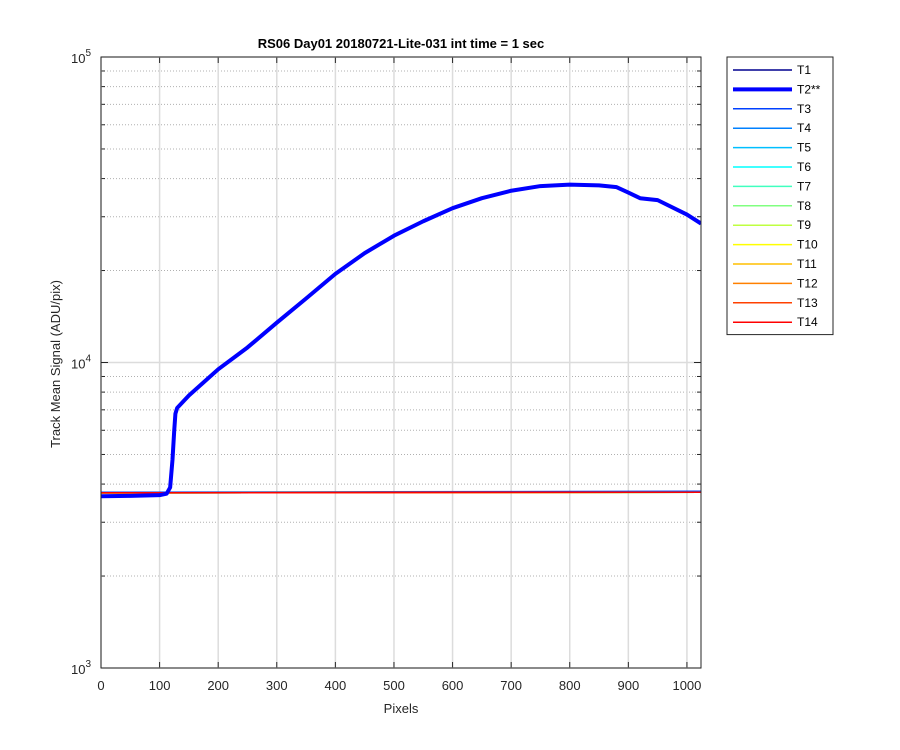  I want to click on legend-label: T1, so click(804, 70).